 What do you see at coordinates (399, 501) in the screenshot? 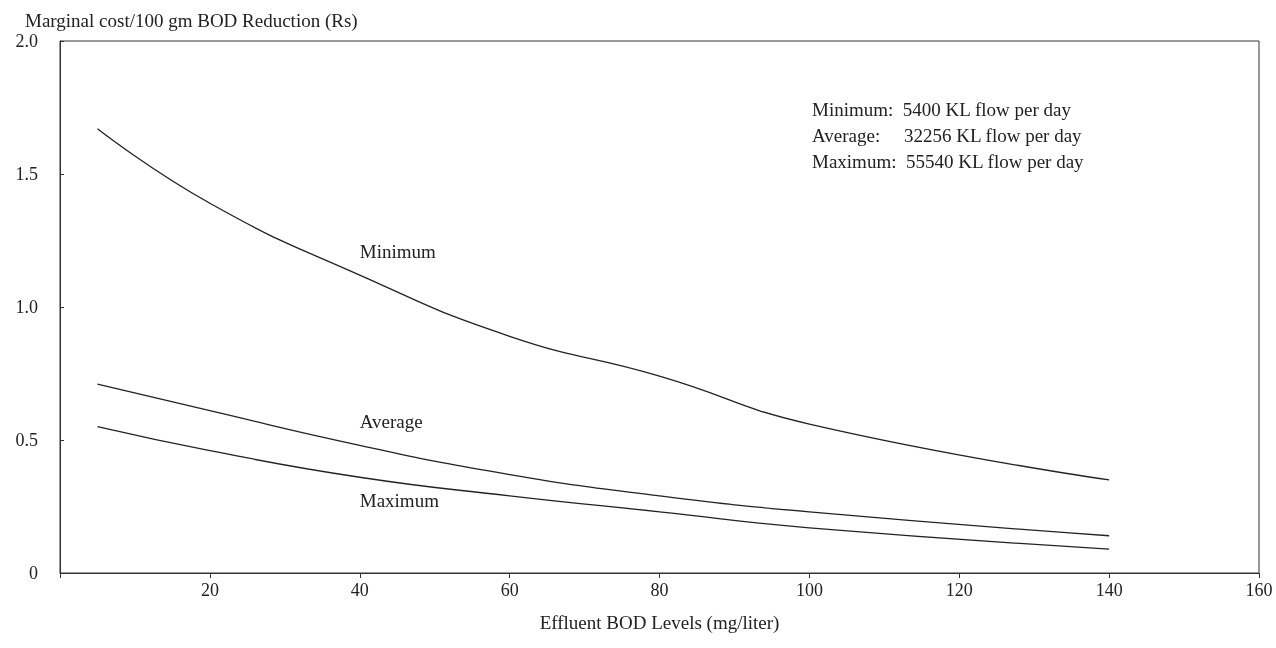
I see `series-label: Maximum` at bounding box center [399, 501].